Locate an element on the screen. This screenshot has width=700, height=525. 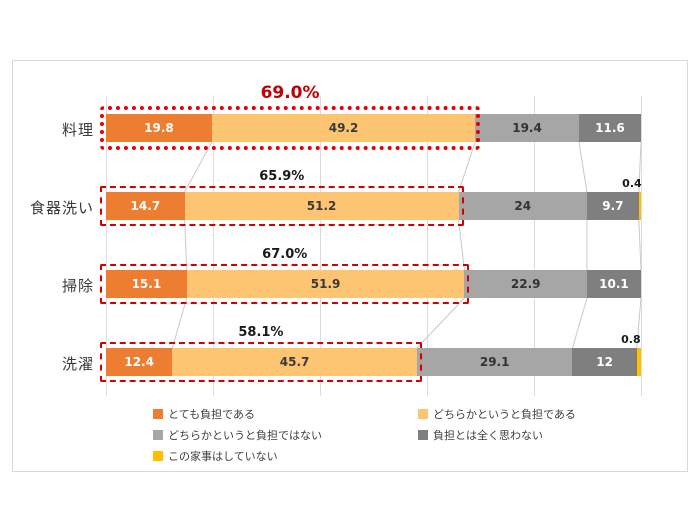
bar-segment: 49.2 is located at coordinates (343, 128).